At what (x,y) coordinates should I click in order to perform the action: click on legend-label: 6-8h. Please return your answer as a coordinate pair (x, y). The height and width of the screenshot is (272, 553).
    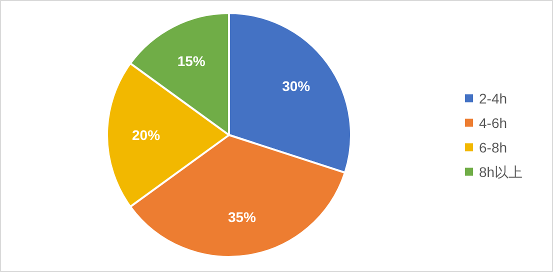
    Looking at the image, I should click on (493, 147).